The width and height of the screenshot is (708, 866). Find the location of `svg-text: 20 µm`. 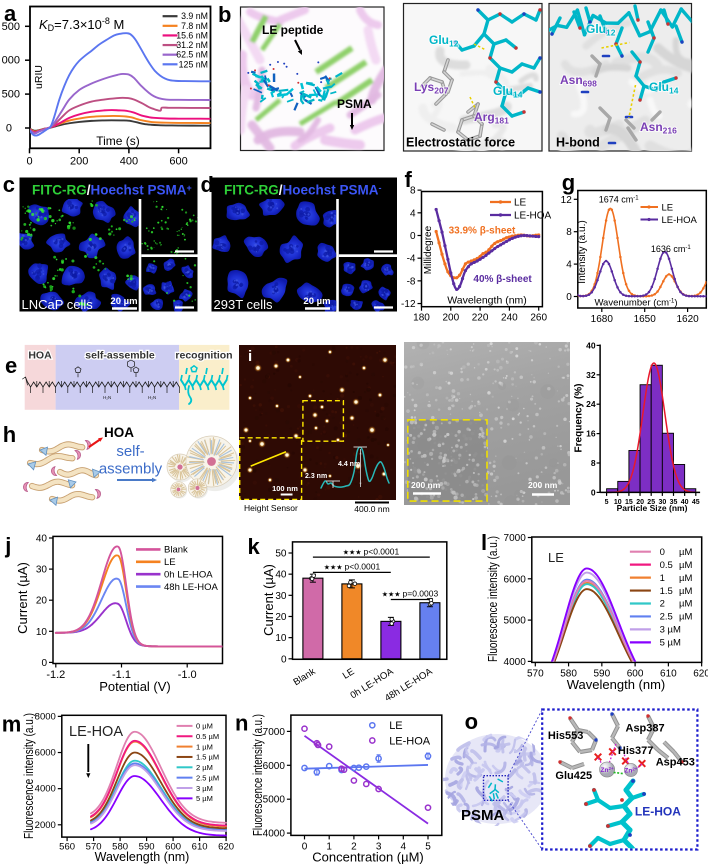

svg-text: 20 µm is located at coordinates (316, 301).